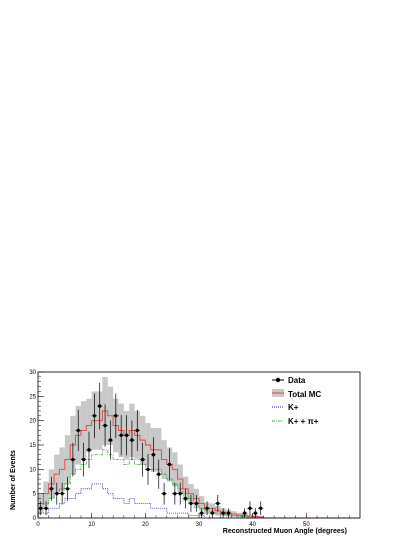 This screenshot has width=415, height=537. Describe the element at coordinates (32, 397) in the screenshot. I see `y-tick-label: 25` at that location.